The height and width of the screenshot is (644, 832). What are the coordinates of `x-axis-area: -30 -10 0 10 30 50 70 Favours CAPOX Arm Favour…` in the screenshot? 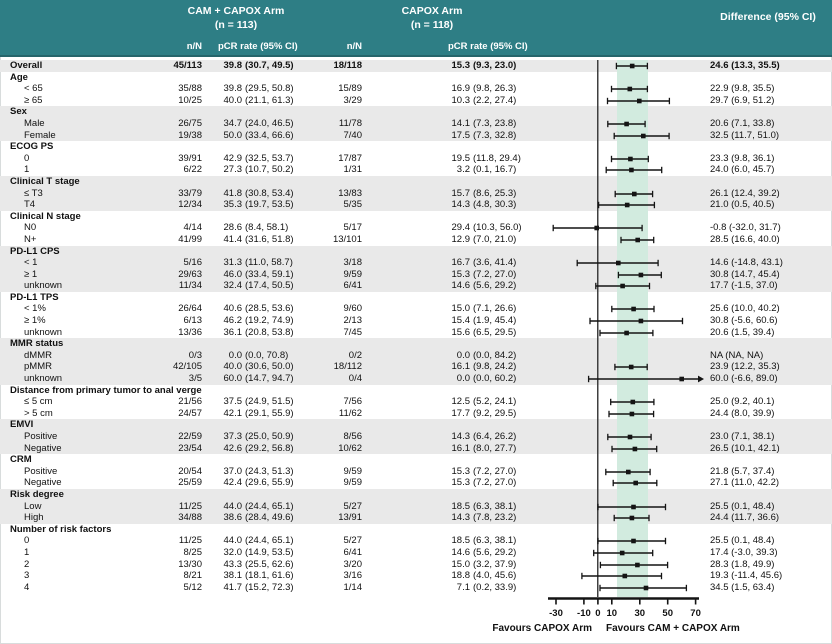 It's located at (416, 617).